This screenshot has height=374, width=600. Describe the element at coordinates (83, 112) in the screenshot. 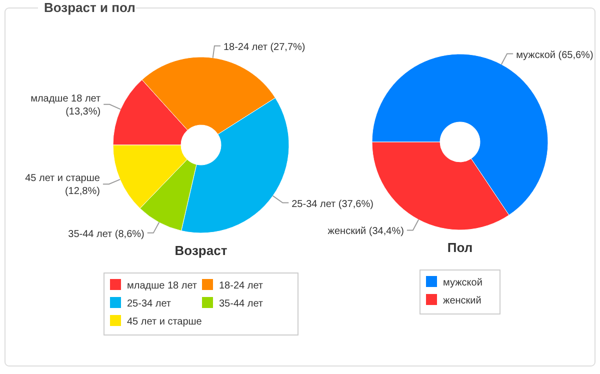

I see `data-label: (13,3%)` at that location.